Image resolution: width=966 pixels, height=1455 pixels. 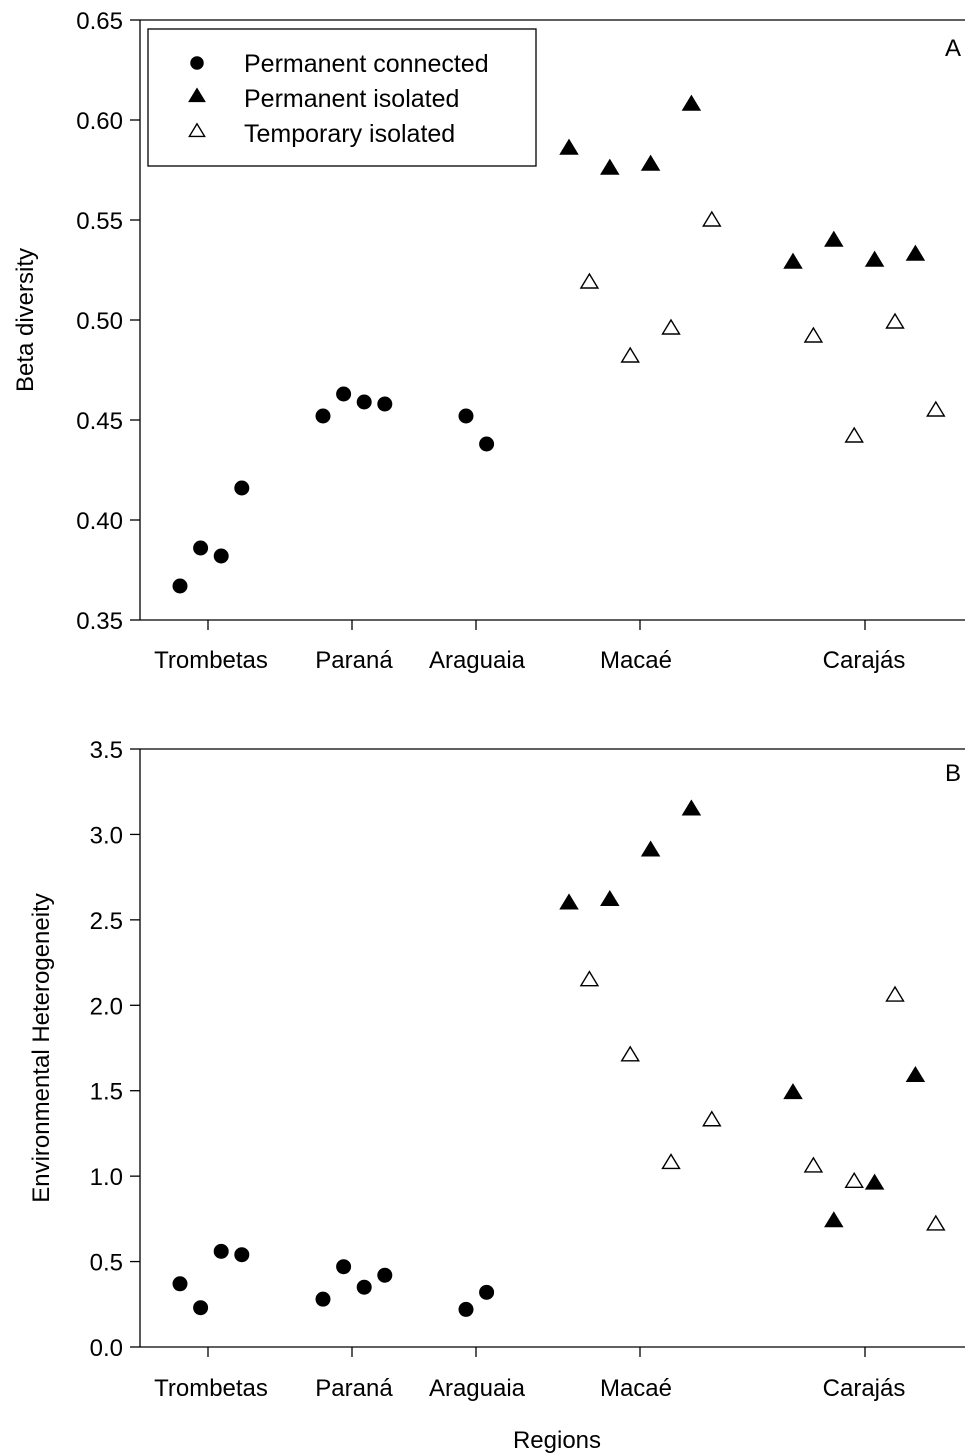 I want to click on y-tick-label: 1.0, so click(x=106, y=1177).